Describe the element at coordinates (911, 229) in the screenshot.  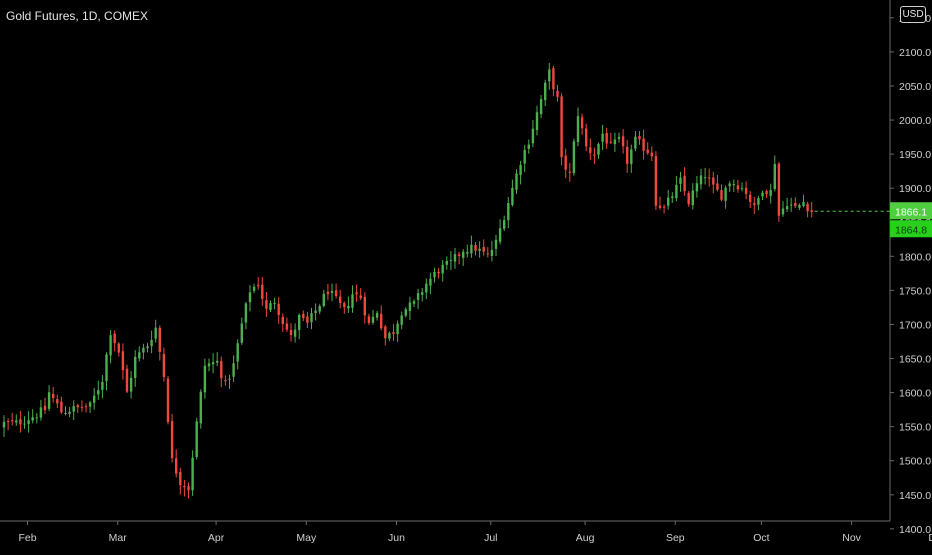
I see `prev-price-tag` at that location.